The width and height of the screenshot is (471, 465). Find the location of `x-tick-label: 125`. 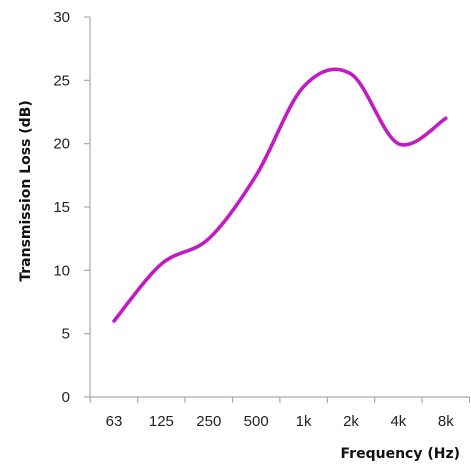

x-tick-label: 125 is located at coordinates (161, 421).